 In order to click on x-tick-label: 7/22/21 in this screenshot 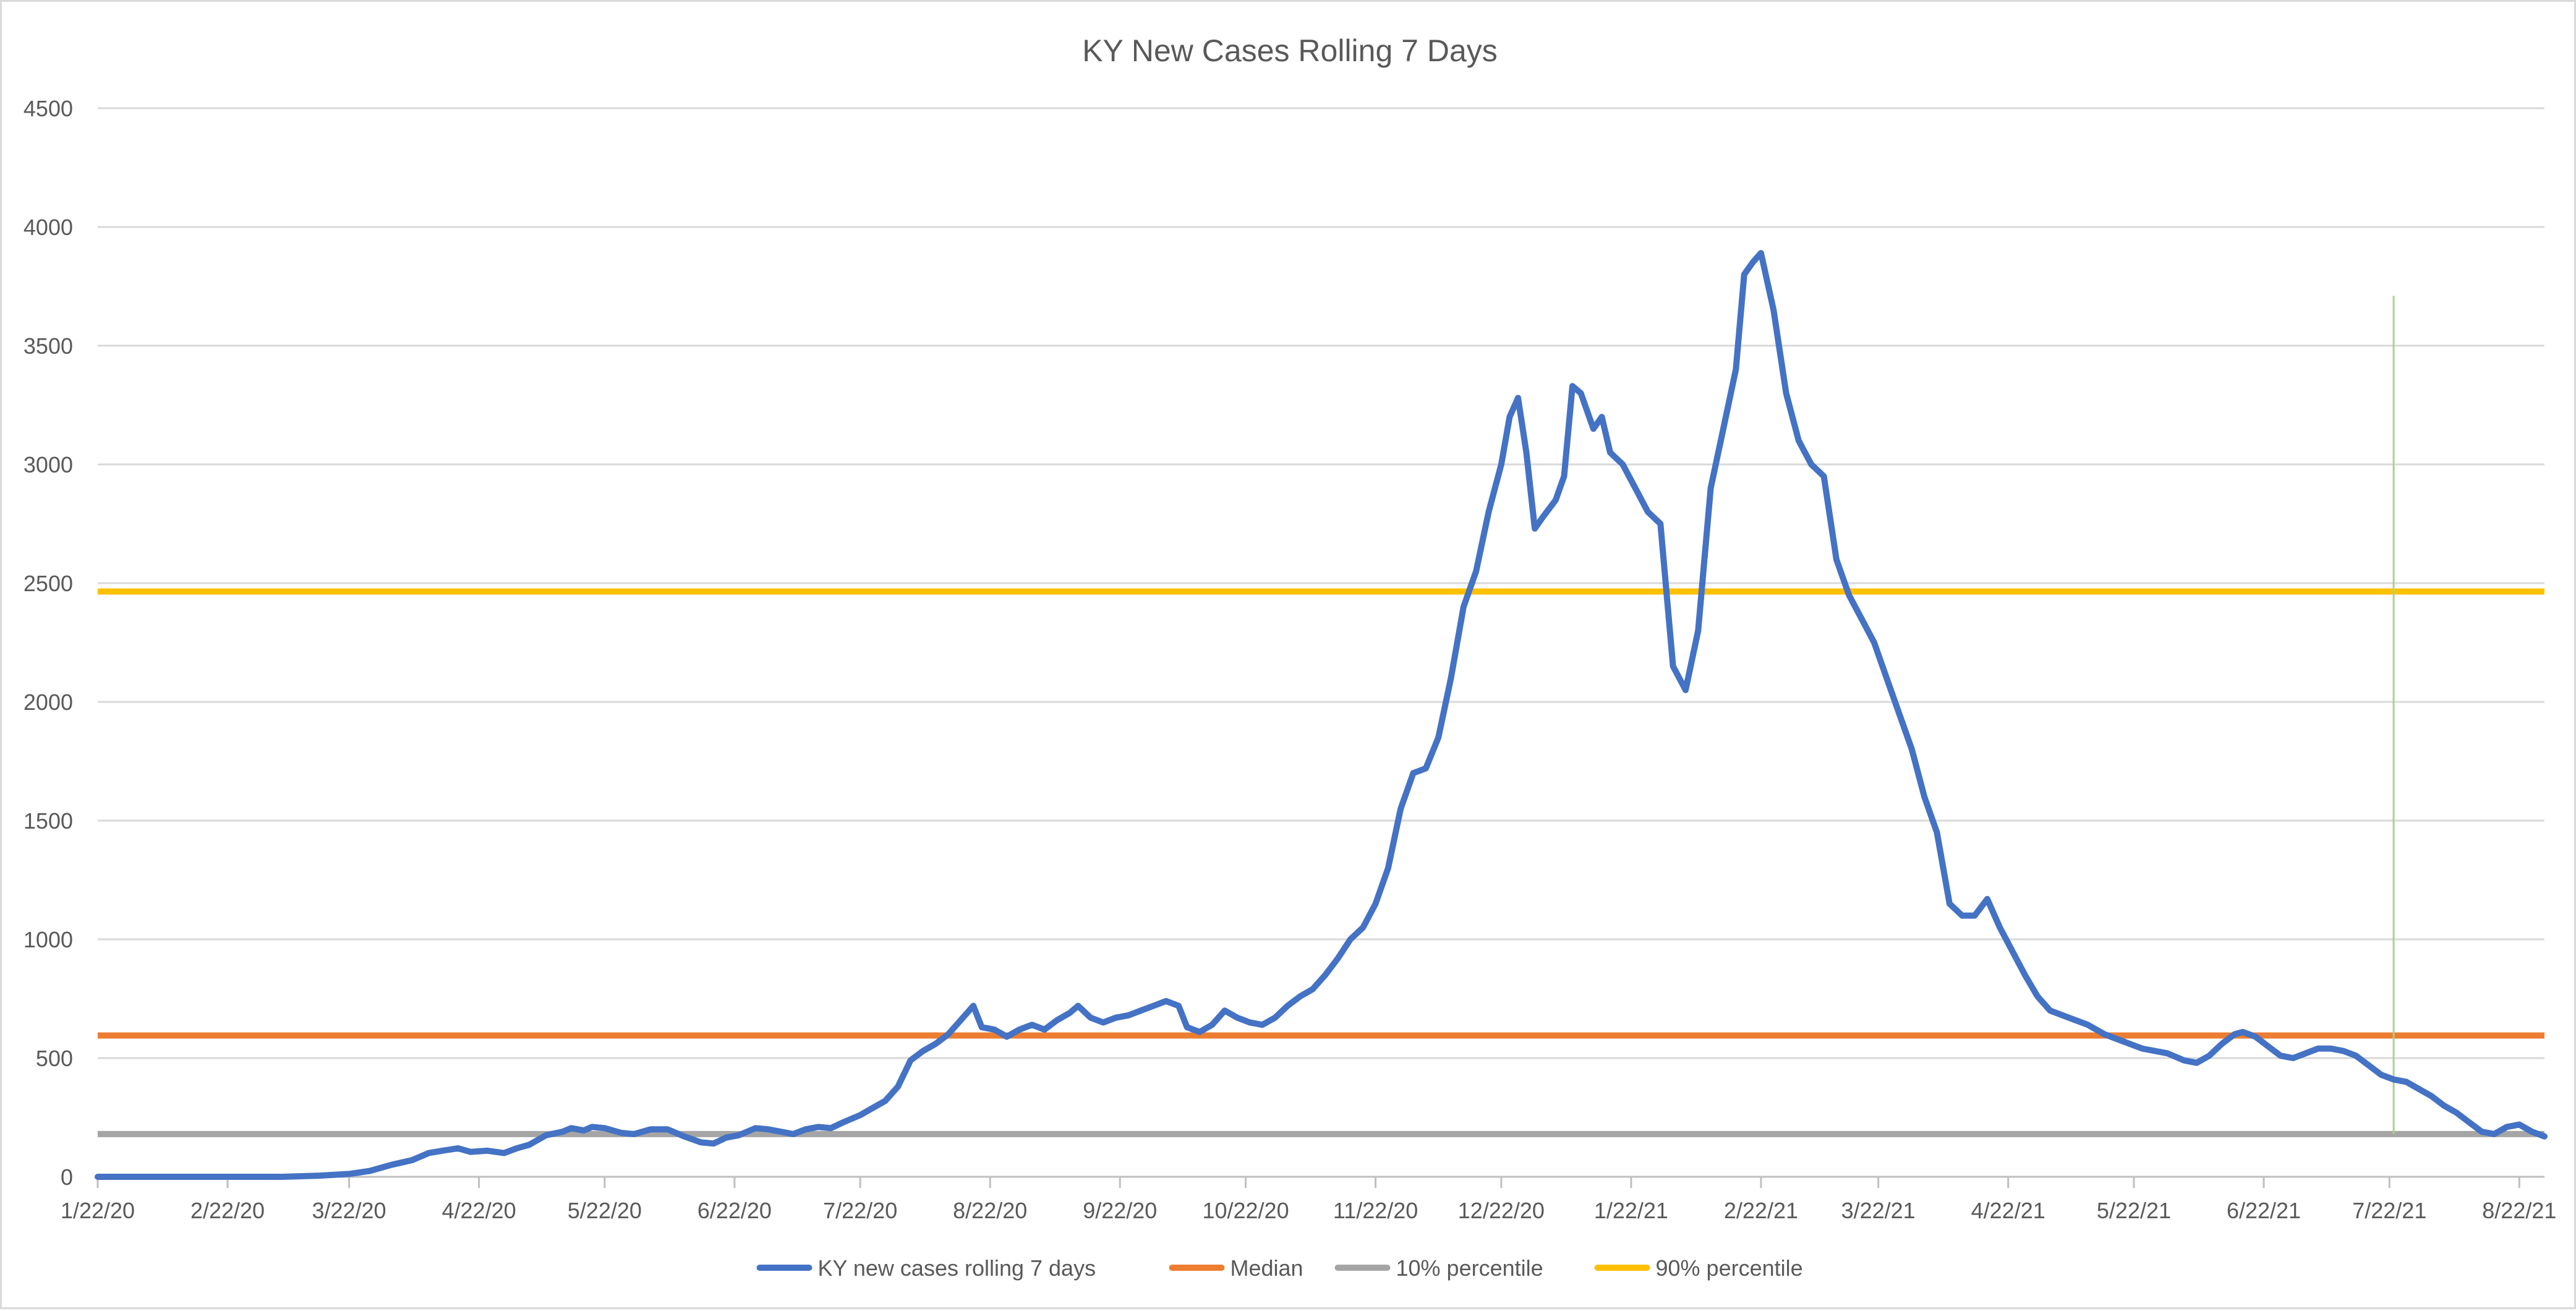, I will do `click(2389, 1210)`.